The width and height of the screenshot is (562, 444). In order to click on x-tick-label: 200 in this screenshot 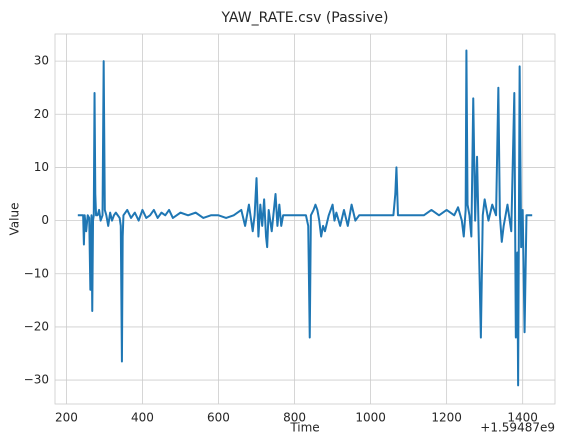, I will do `click(66, 418)`.